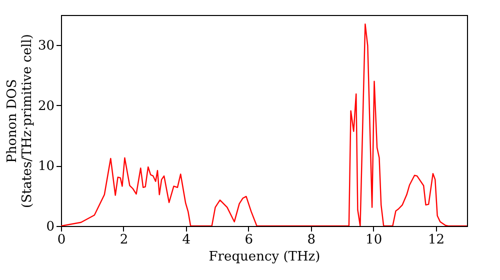  Describe the element at coordinates (50, 227) in the screenshot. I see `y-tick-label: 0` at that location.